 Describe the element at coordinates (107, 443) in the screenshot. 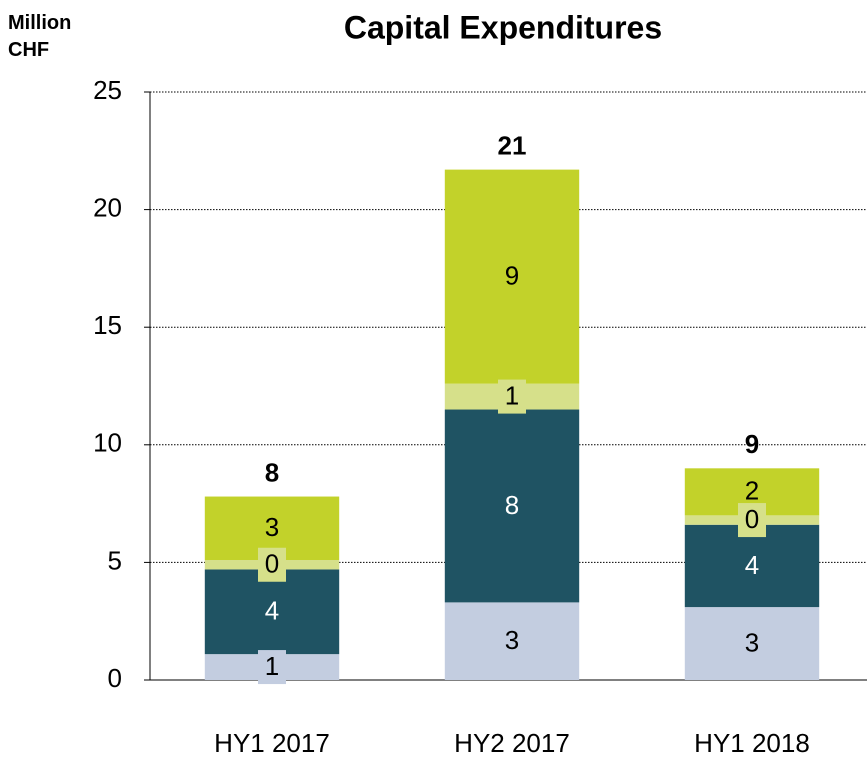

I see `y-tick-label: 10` at that location.